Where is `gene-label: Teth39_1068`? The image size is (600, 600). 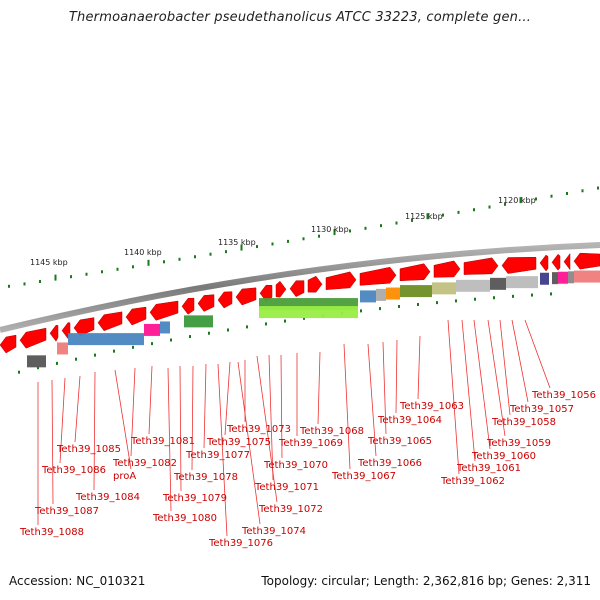
gene-label: Teth39_1068 is located at coordinates (331, 431).